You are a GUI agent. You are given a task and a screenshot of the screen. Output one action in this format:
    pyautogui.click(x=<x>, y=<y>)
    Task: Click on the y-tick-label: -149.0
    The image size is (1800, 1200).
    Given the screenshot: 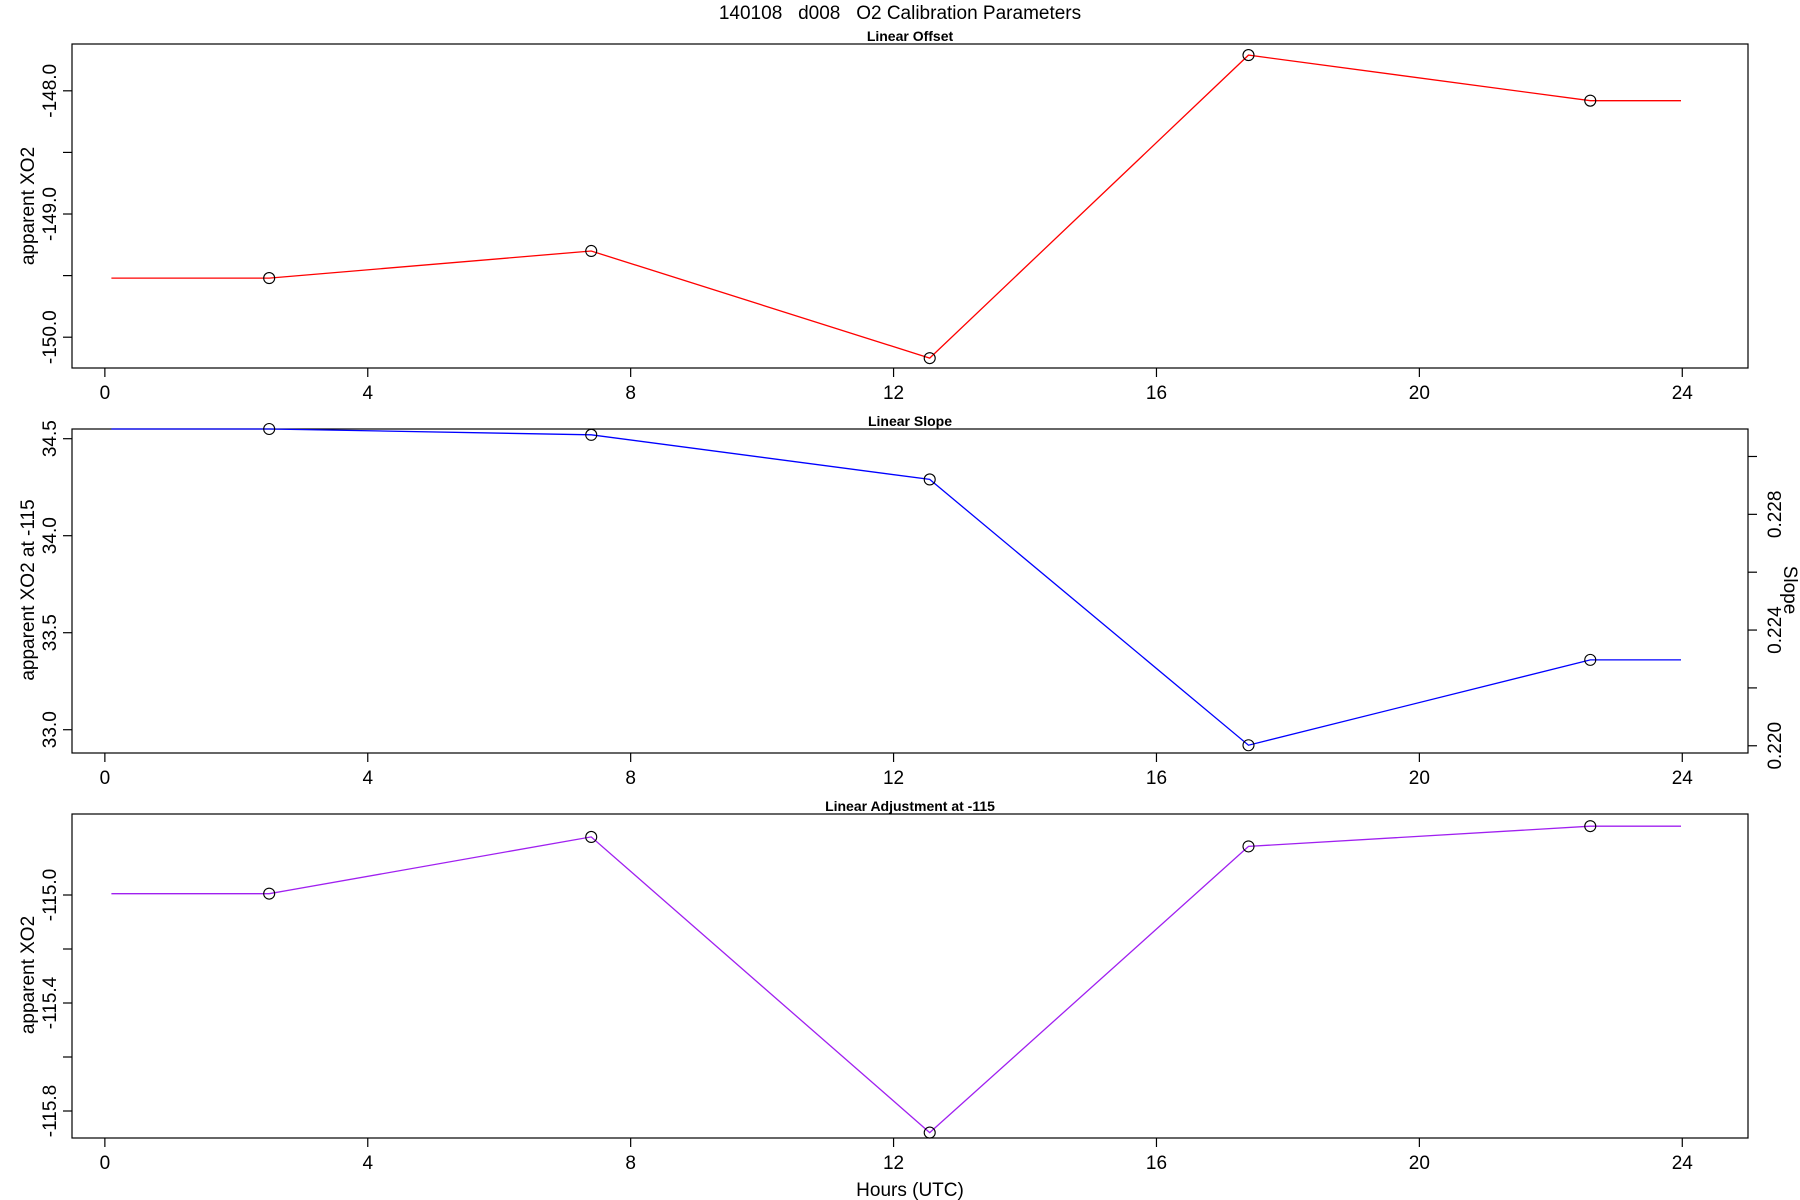 What is the action you would take?
    pyautogui.click(x=50, y=214)
    